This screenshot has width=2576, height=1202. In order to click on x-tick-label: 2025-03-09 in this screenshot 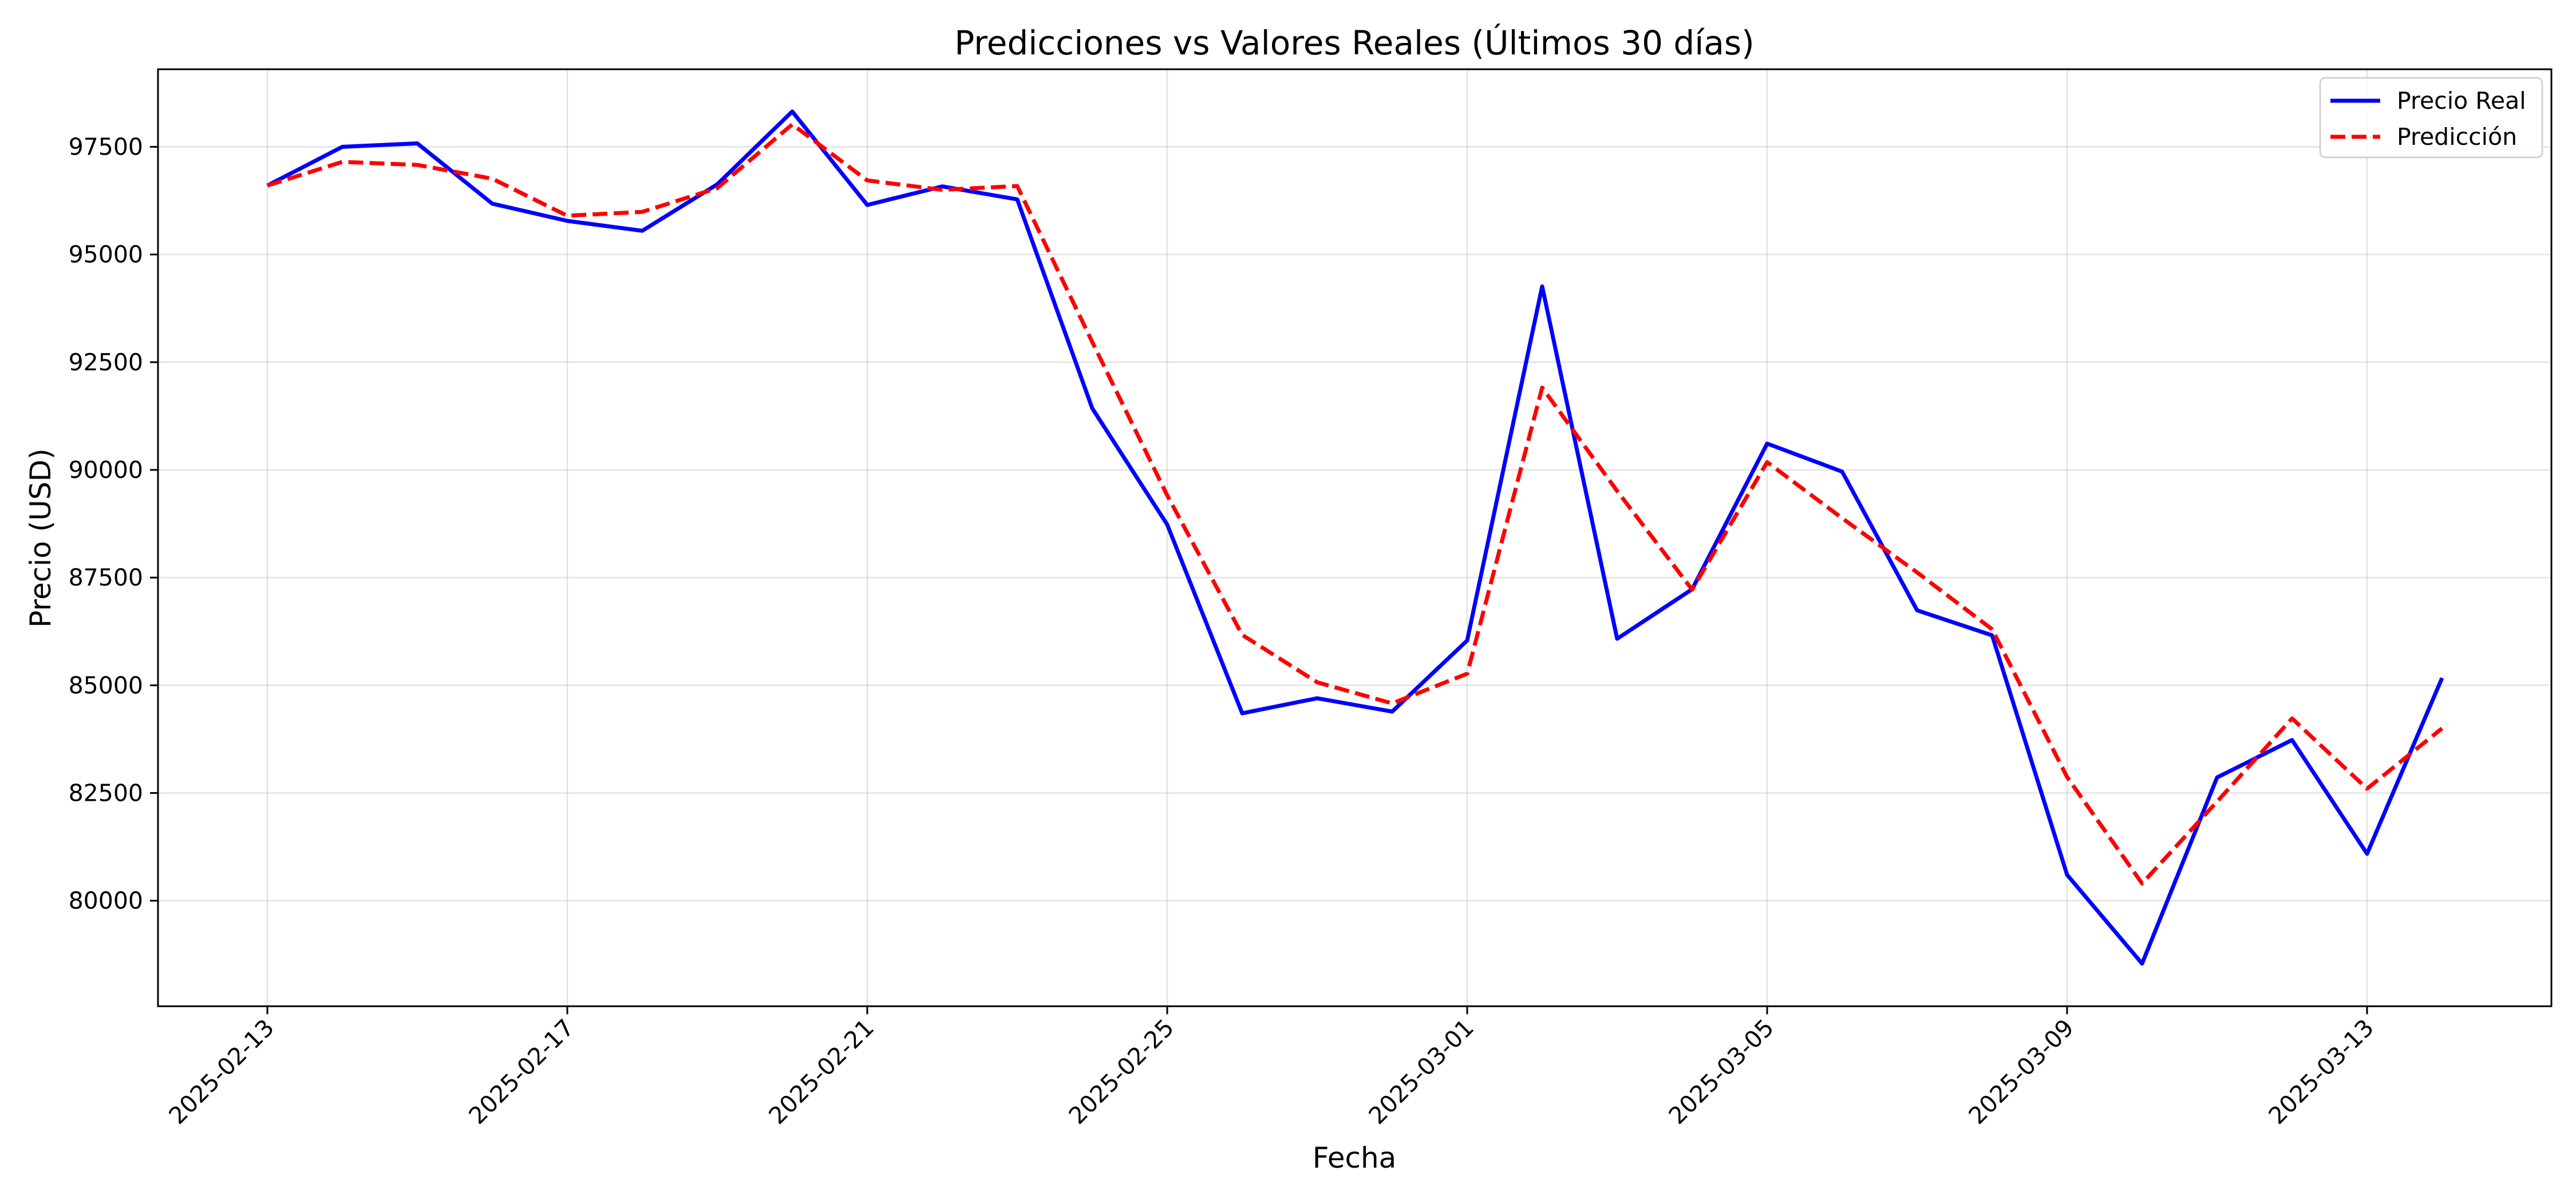, I will do `click(2021, 1071)`.